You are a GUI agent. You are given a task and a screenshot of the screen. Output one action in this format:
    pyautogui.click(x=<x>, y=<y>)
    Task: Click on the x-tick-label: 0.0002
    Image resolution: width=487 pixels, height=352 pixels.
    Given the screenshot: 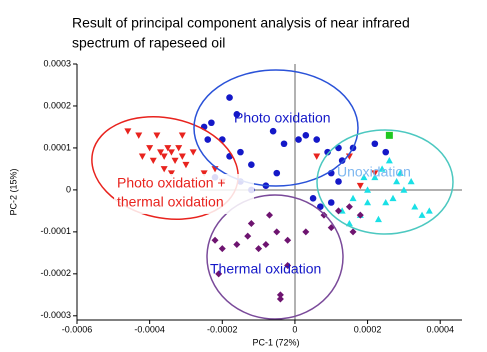 What is the action you would take?
    pyautogui.click(x=368, y=329)
    